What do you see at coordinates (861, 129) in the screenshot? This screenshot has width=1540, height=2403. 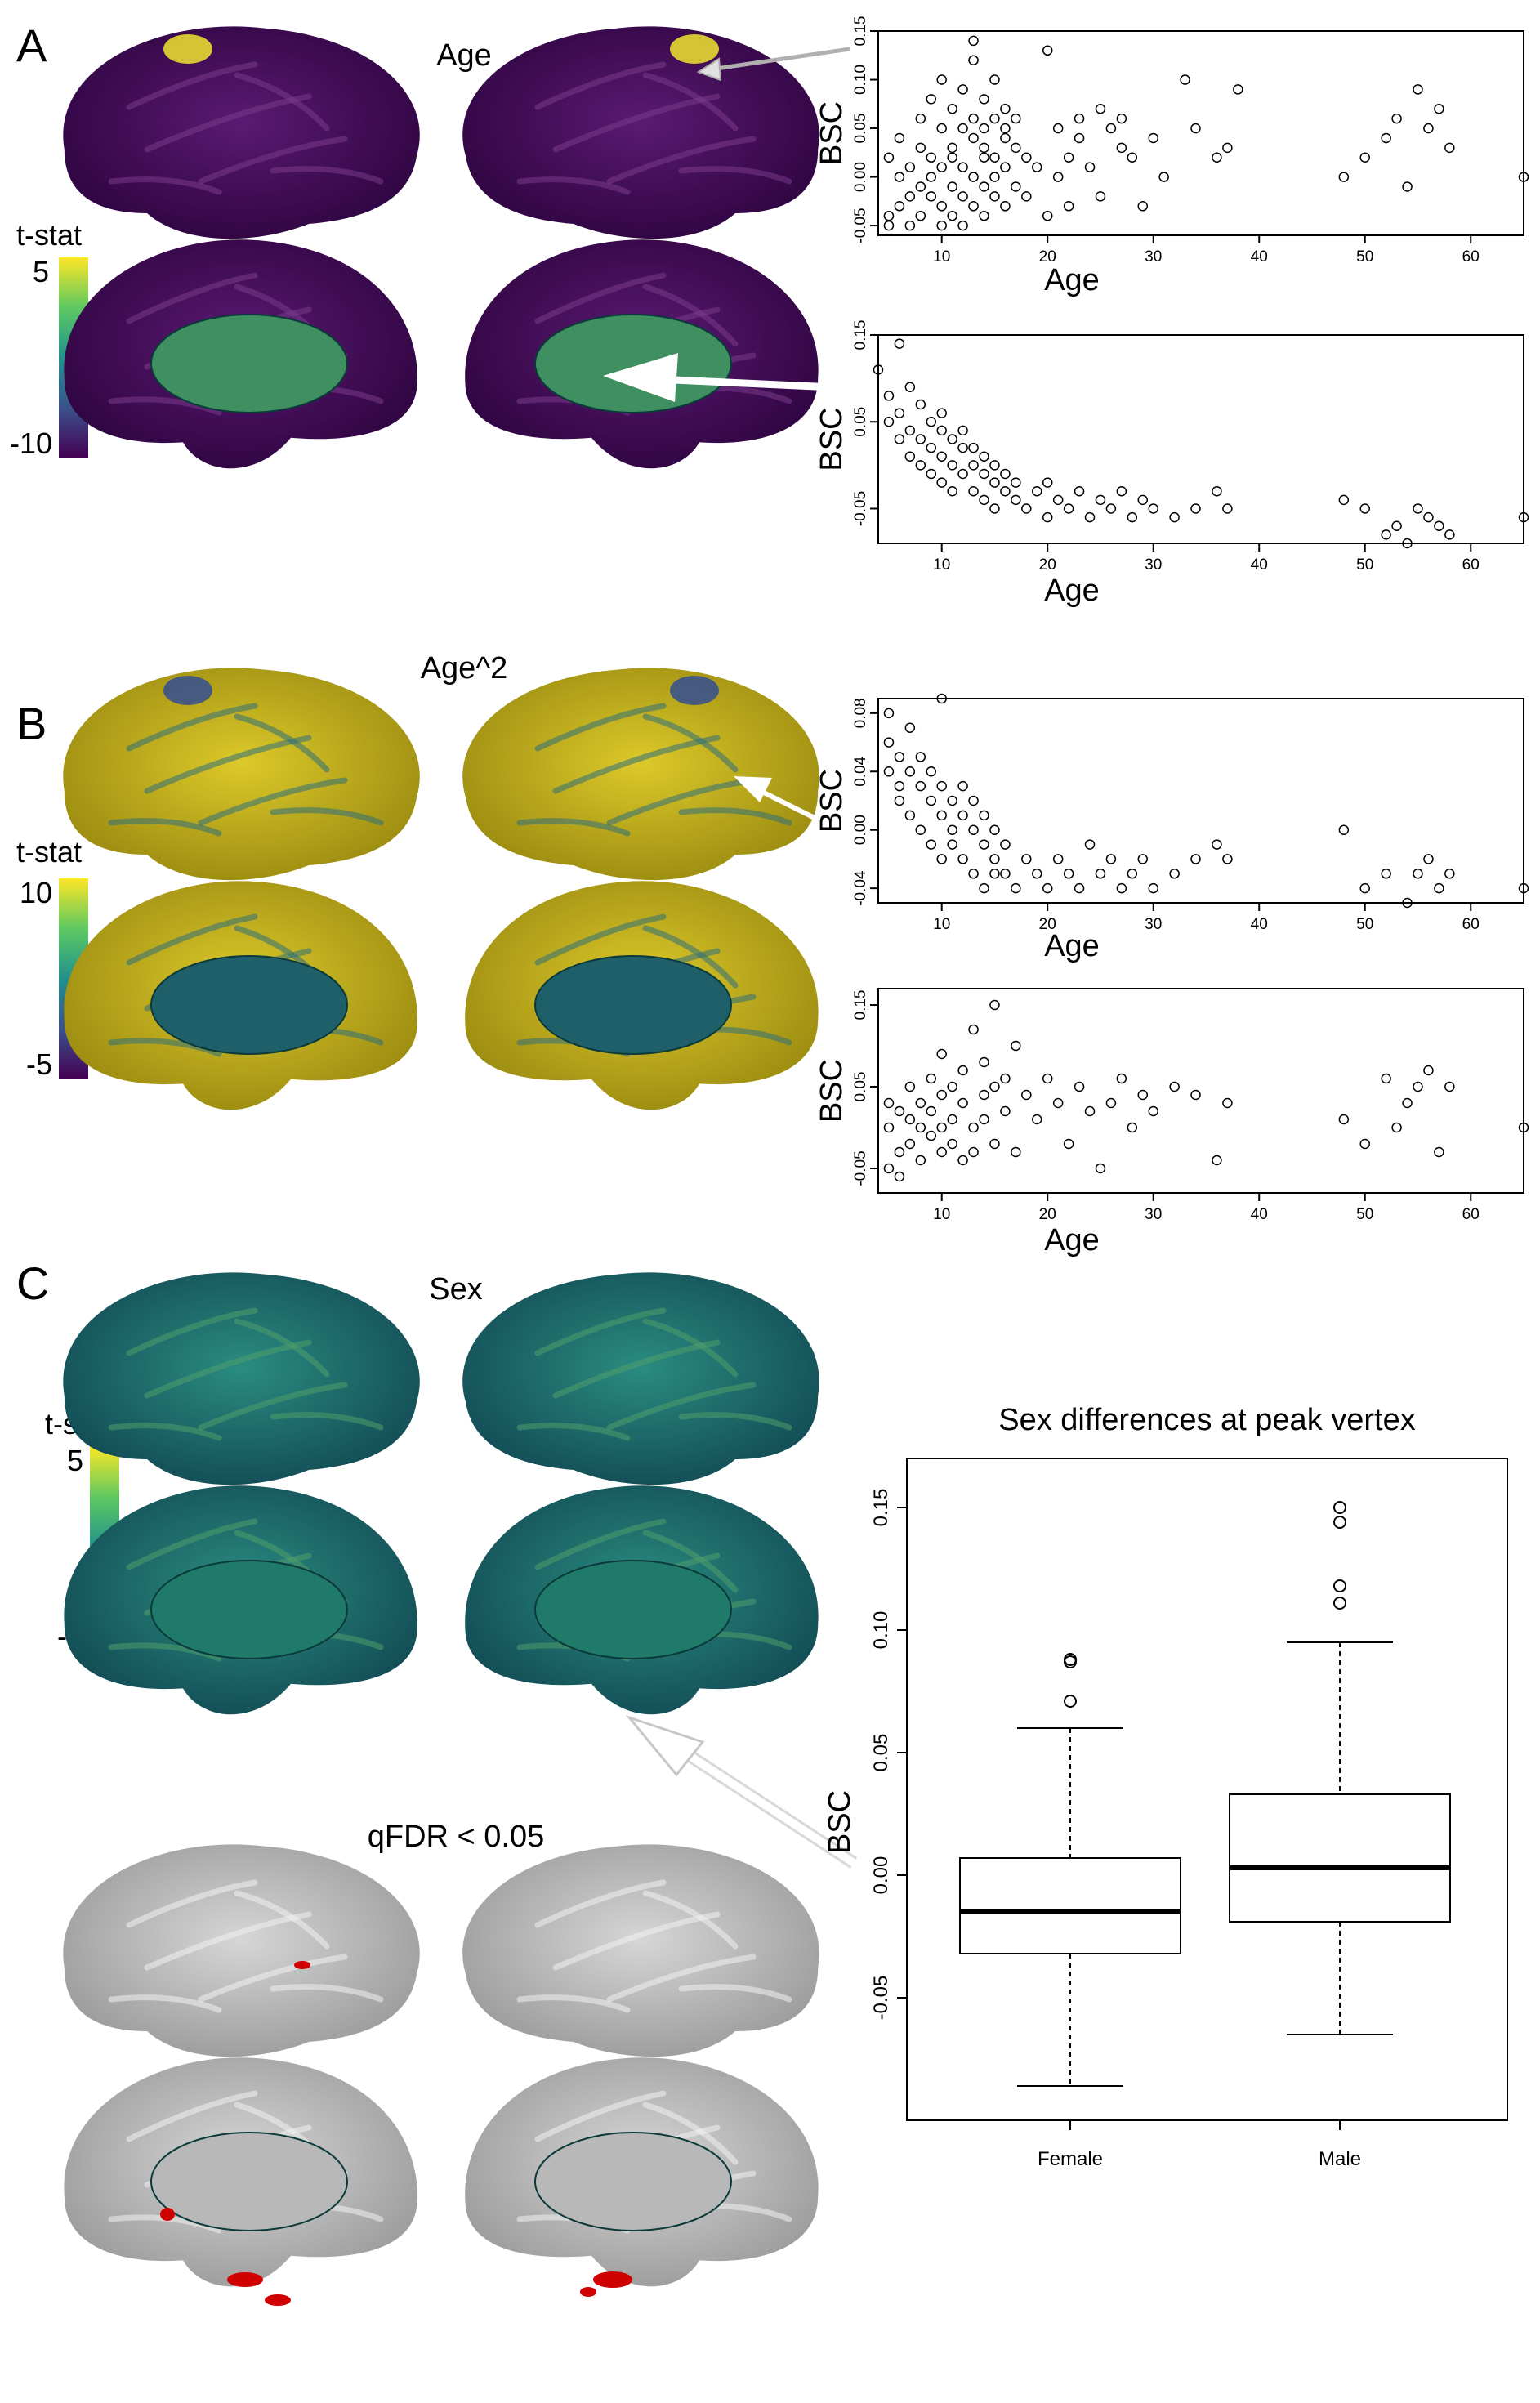 I see `y-tick-label: 0.05` at bounding box center [861, 129].